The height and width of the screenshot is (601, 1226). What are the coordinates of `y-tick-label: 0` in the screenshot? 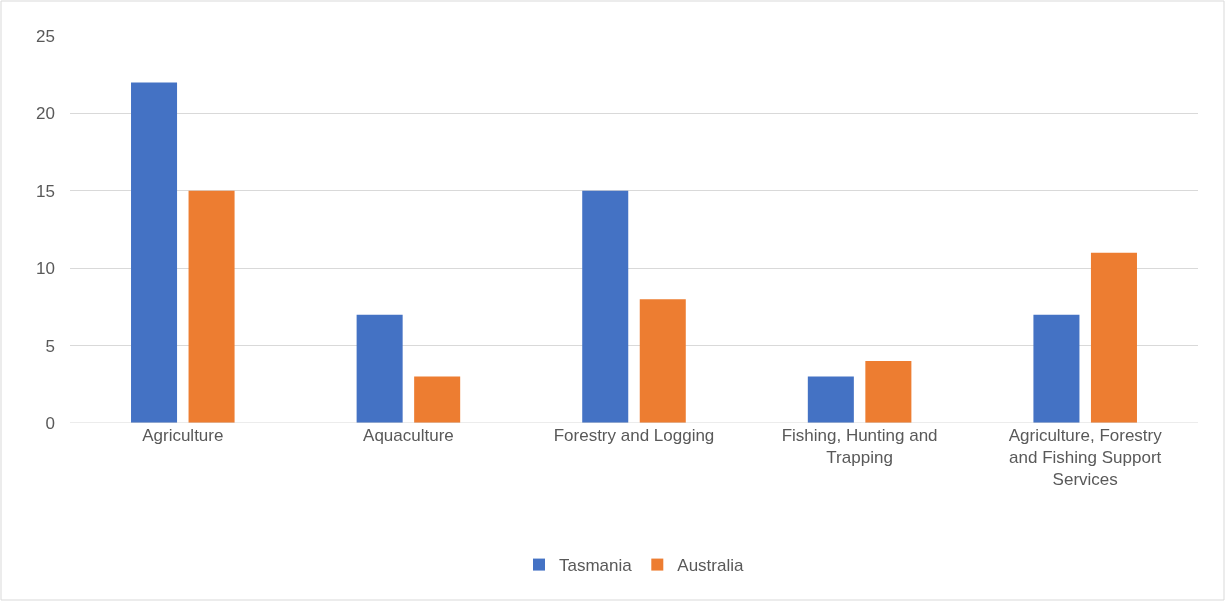 It's located at (50, 423).